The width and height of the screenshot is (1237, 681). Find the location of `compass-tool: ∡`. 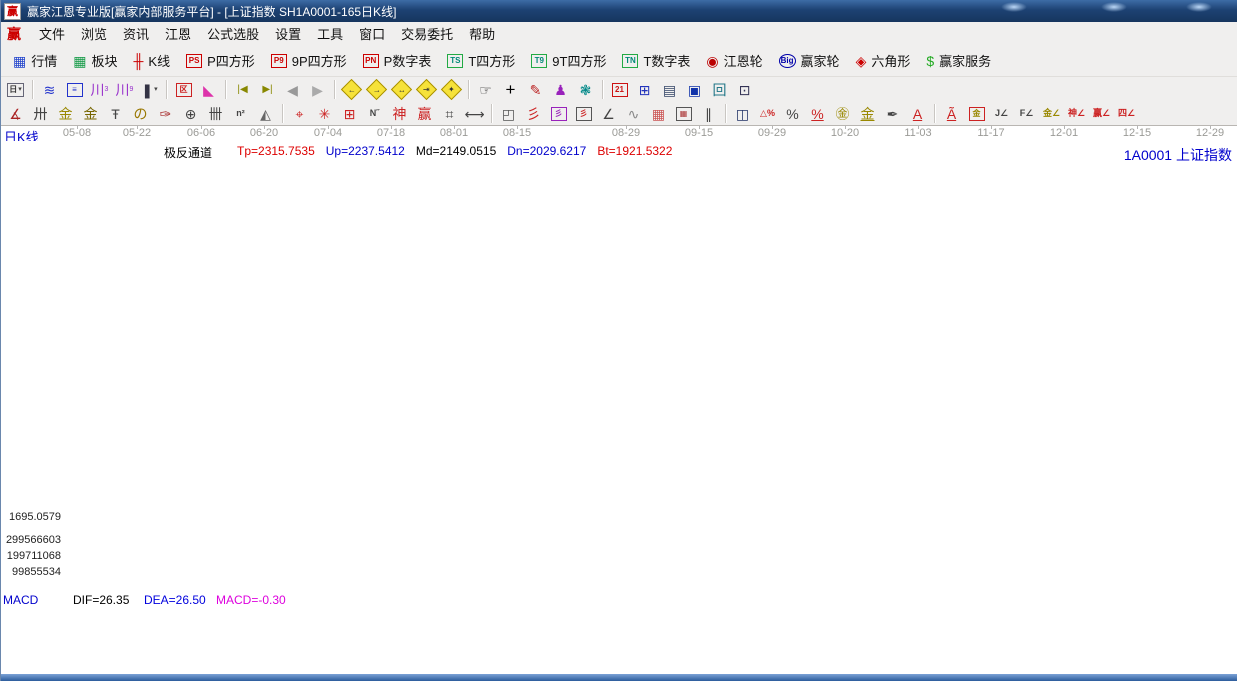

compass-tool: ∡ is located at coordinates (15, 114).